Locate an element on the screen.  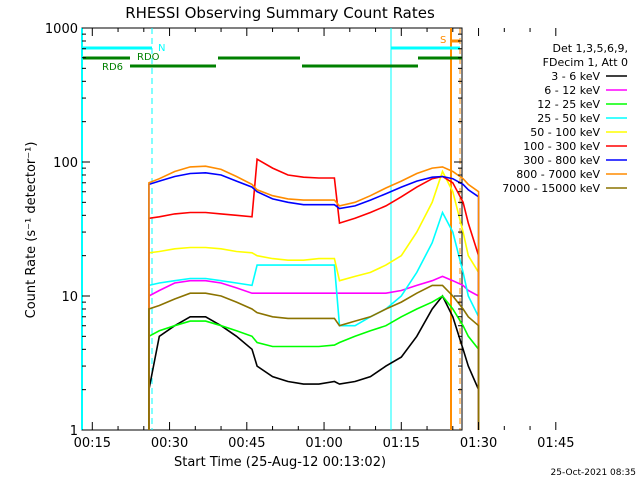
x-tick-label: 01:45 is located at coordinates (555, 443).